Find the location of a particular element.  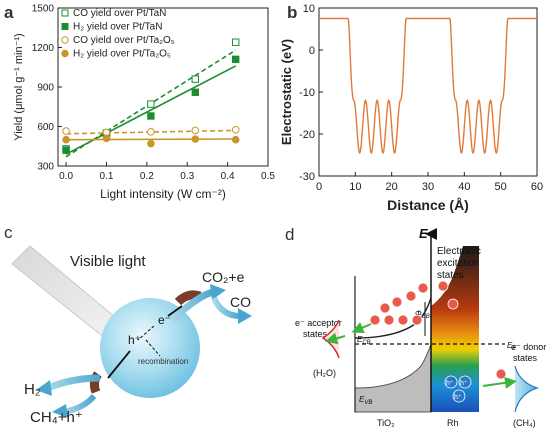

legend-entry: H₂ yield over Pt/Ta₂O₅ is located at coordinates (122, 54).